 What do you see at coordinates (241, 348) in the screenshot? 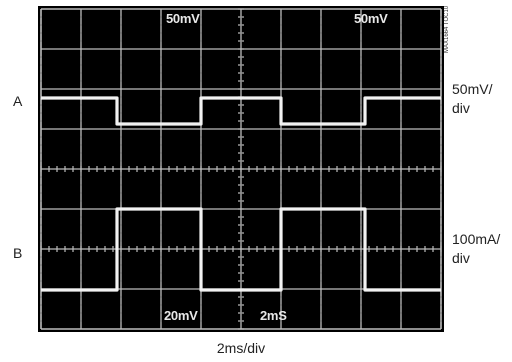
I see `x-axis-label: 2ms/div` at bounding box center [241, 348].